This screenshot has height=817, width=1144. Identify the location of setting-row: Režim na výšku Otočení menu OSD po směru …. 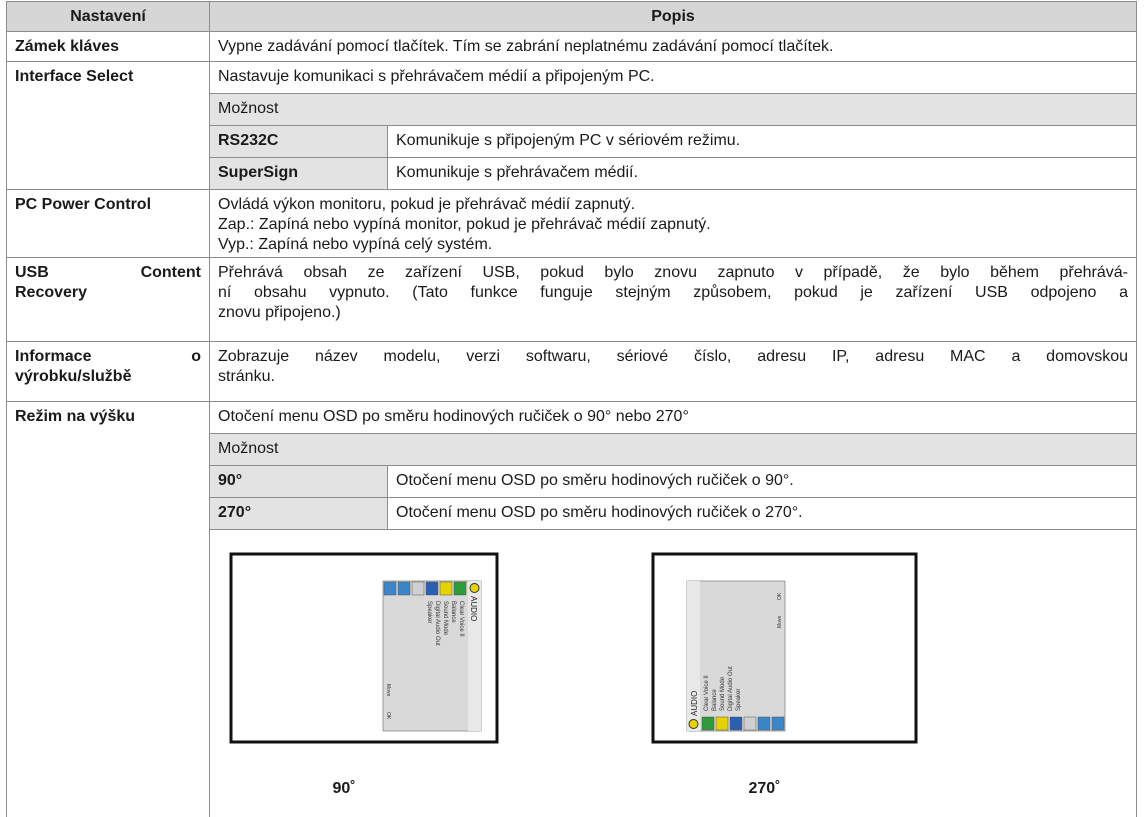
(572, 418).